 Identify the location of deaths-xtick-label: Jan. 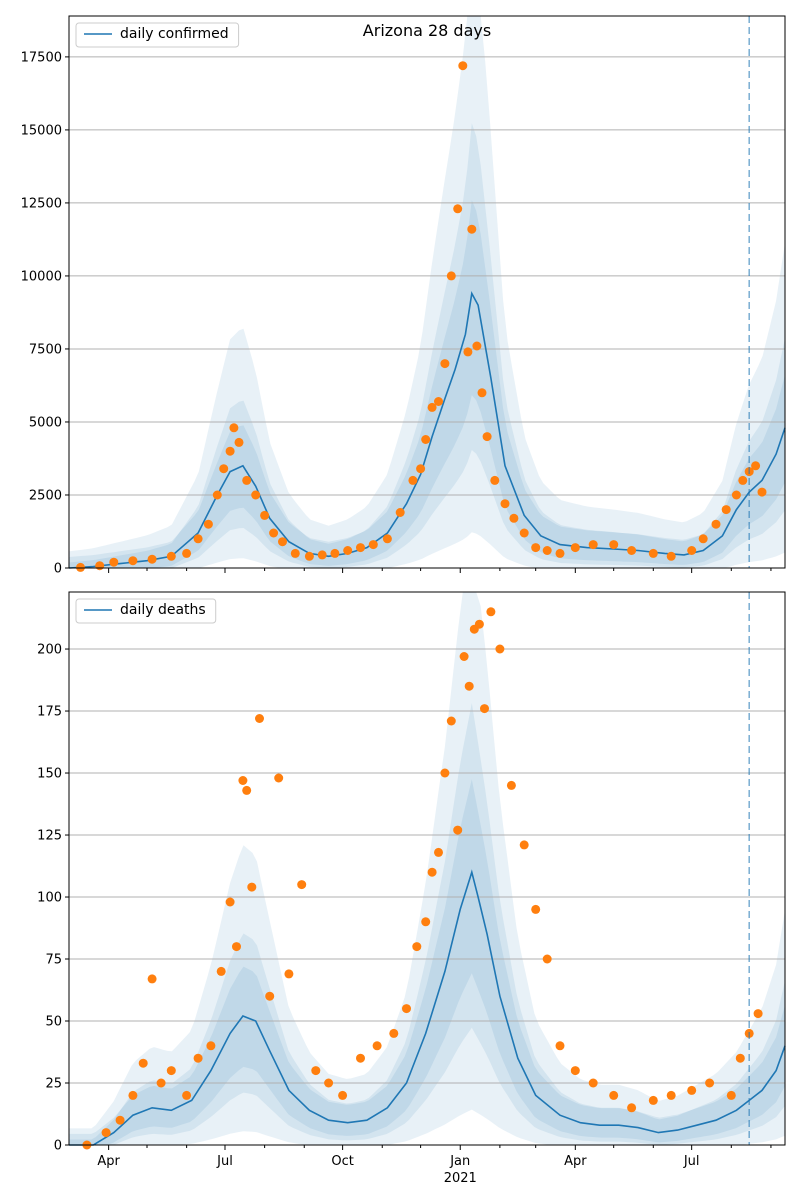
(459, 1161).